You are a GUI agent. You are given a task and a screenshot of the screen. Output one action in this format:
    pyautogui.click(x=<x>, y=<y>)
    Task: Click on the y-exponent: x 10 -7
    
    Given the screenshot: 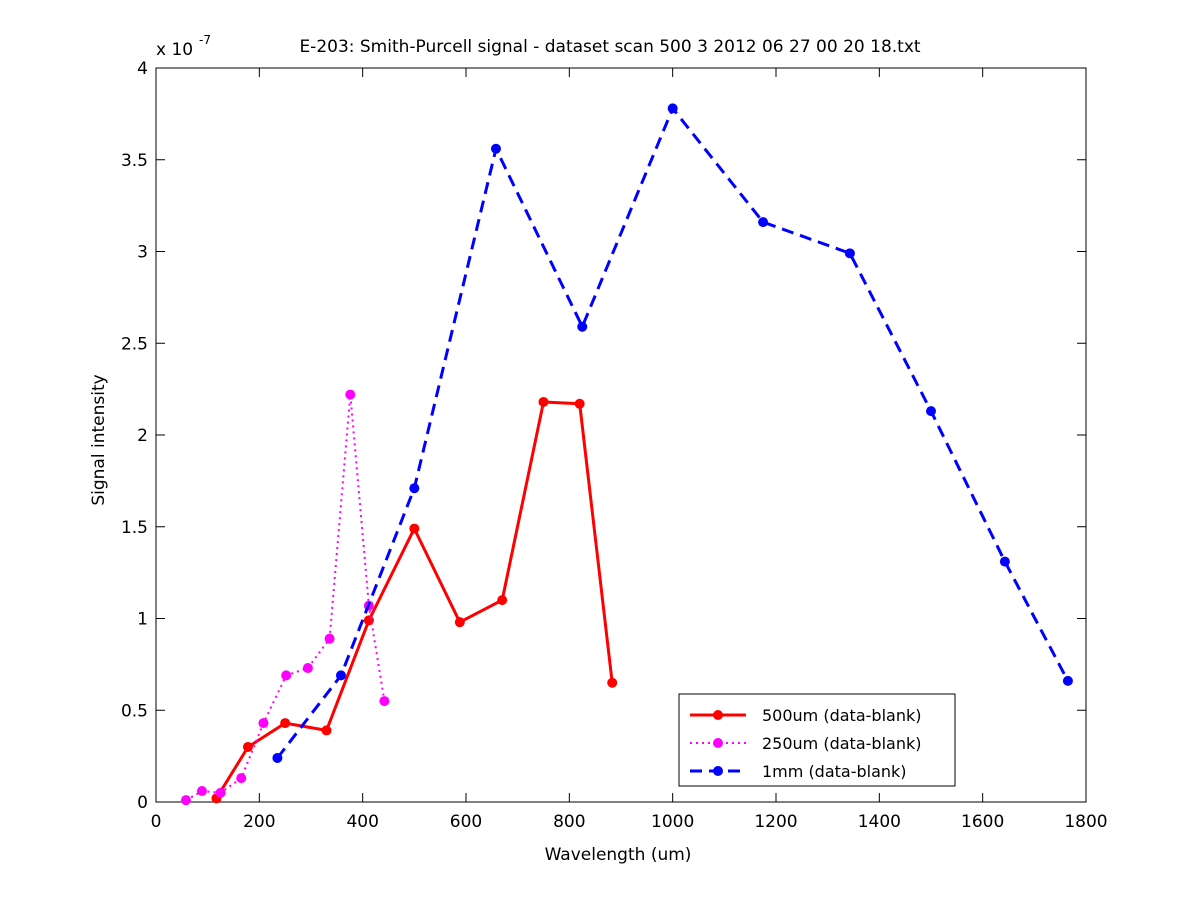 What is the action you would take?
    pyautogui.click(x=183, y=46)
    